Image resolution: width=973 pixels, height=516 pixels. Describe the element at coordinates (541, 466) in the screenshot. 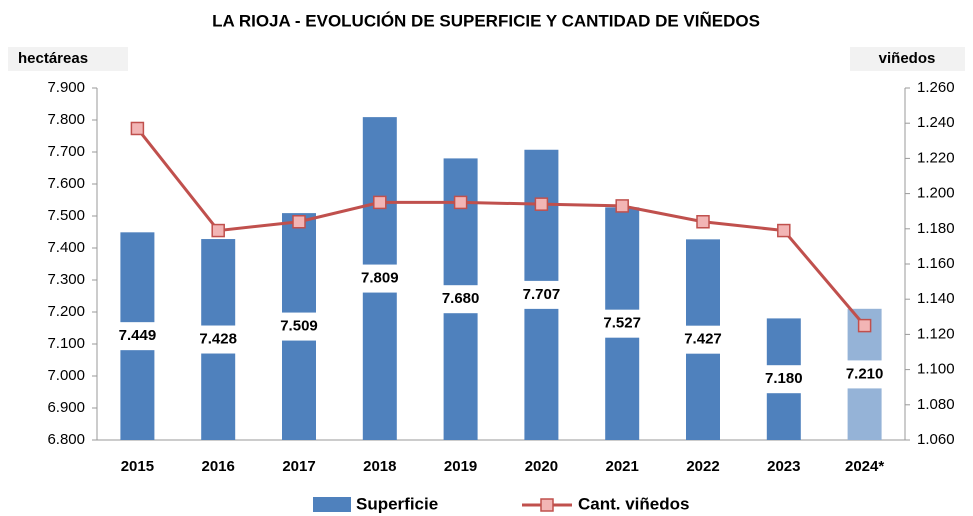

I see `x-tick-label: 2020` at that location.